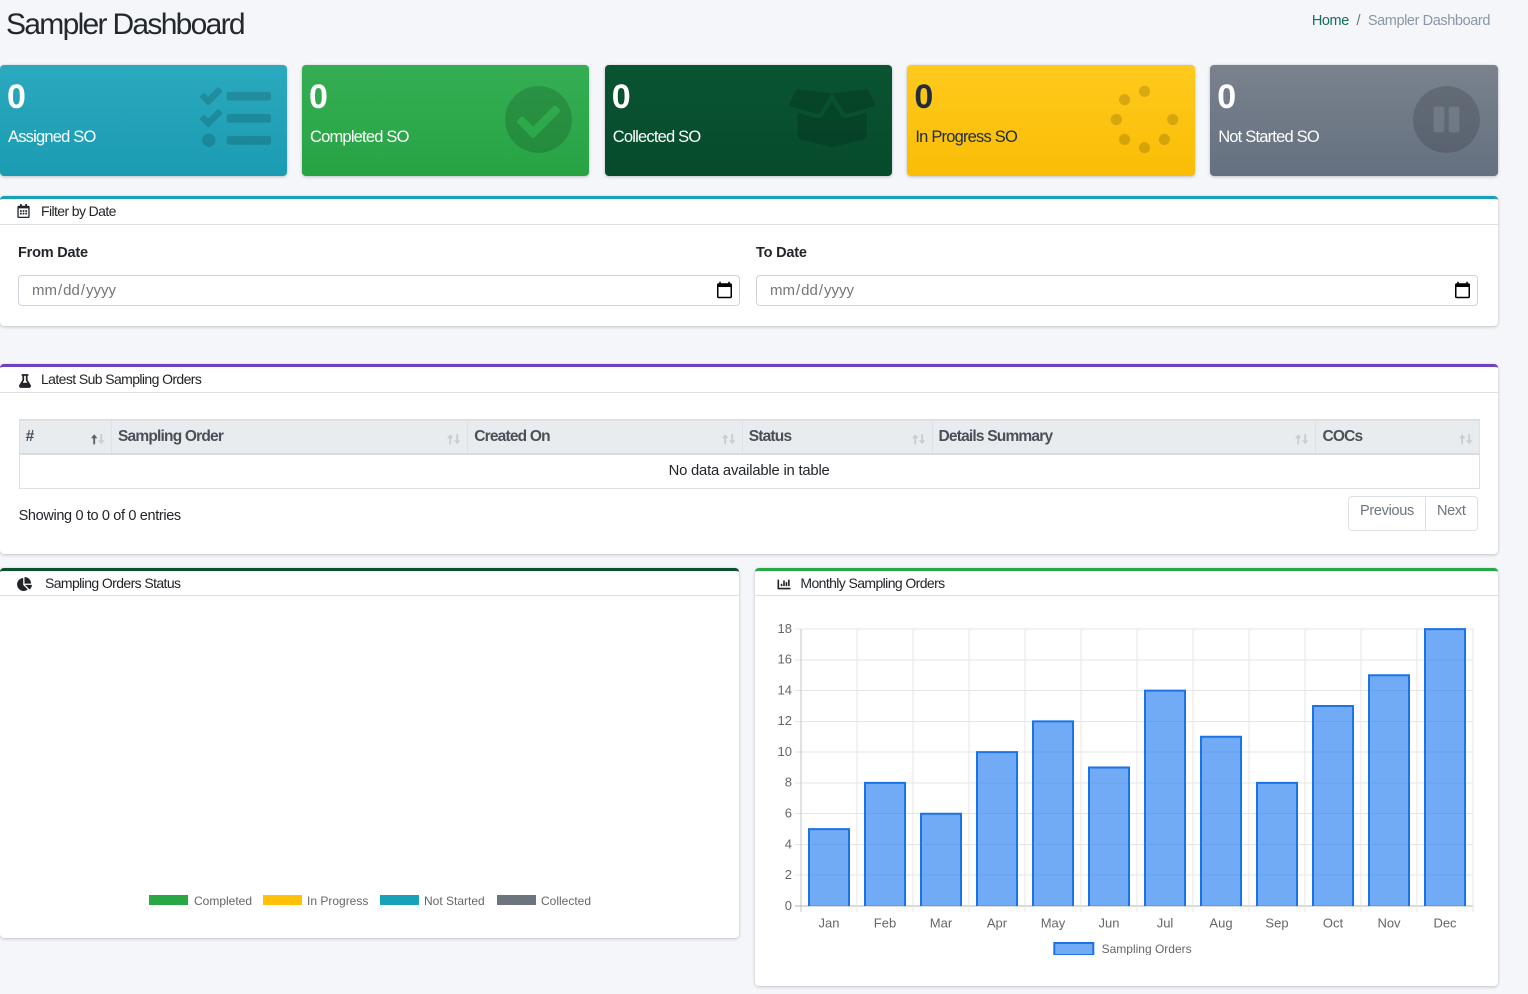  Describe the element at coordinates (785, 689) in the screenshot. I see `svg-text: 14` at that location.